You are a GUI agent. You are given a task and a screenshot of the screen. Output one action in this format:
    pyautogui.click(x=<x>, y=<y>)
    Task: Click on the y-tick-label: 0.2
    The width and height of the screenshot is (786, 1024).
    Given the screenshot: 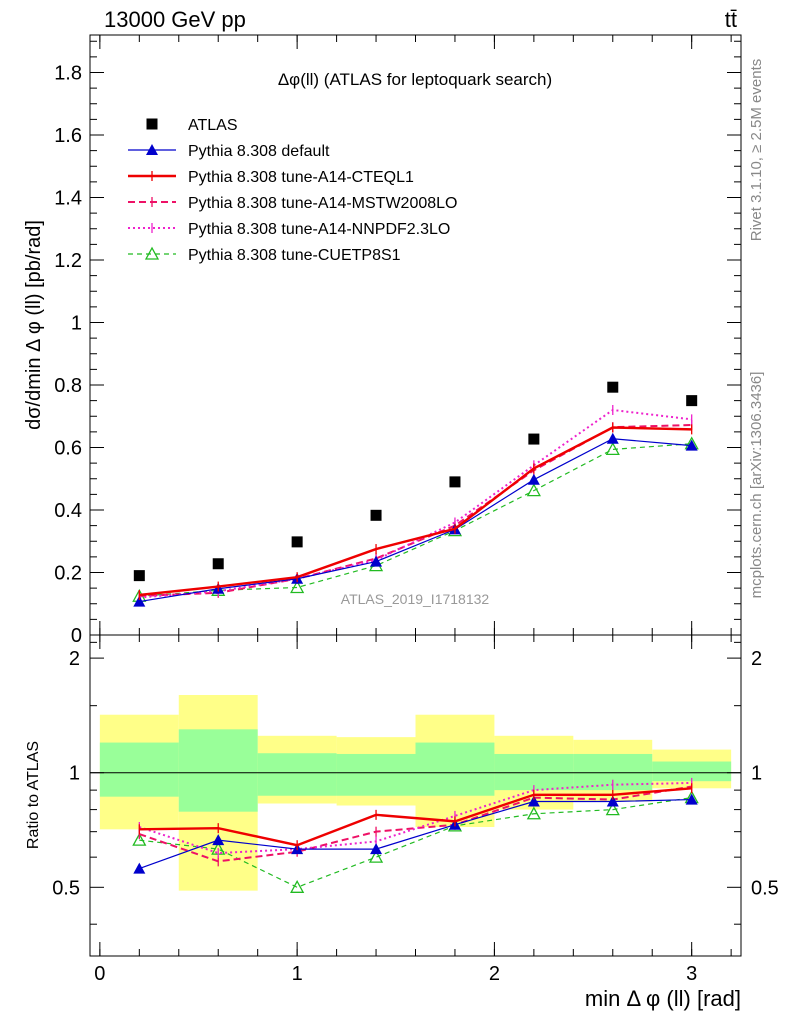 What is the action you would take?
    pyautogui.click(x=68, y=574)
    